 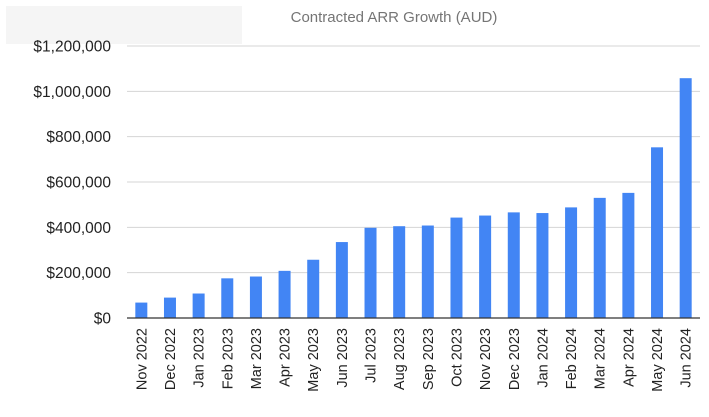 I want to click on x-tick-label: Nov 2023, so click(x=486, y=359).